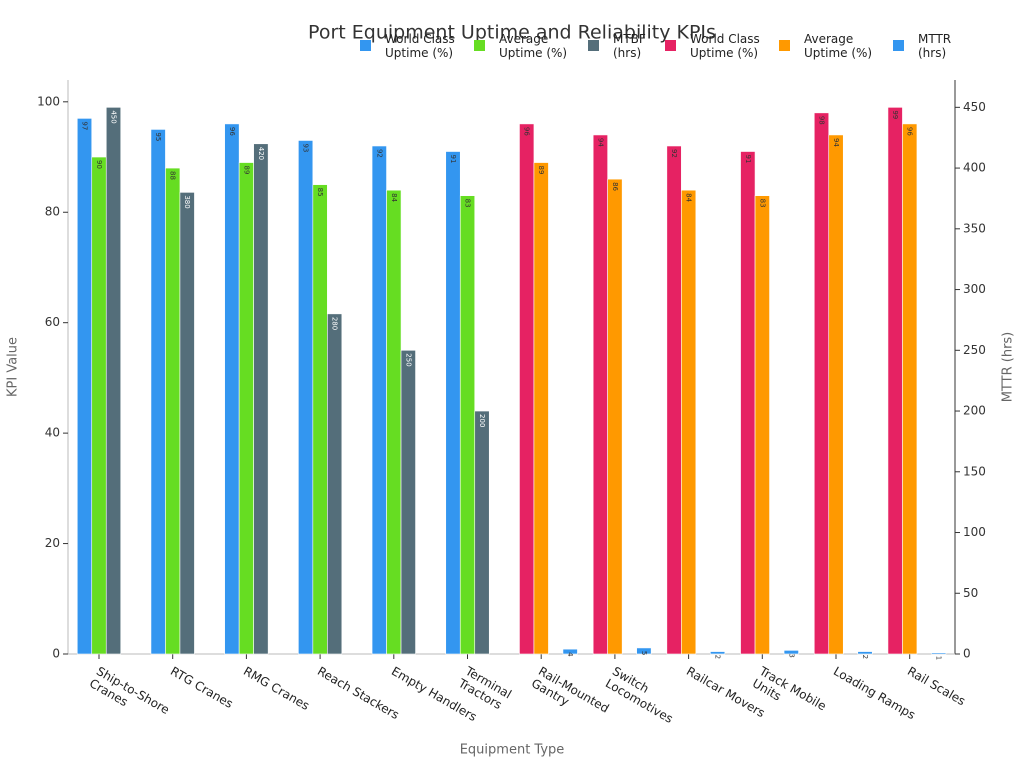 The height and width of the screenshot is (768, 1024). What do you see at coordinates (52, 543) in the screenshot?
I see `y-tick-label: 20` at bounding box center [52, 543].